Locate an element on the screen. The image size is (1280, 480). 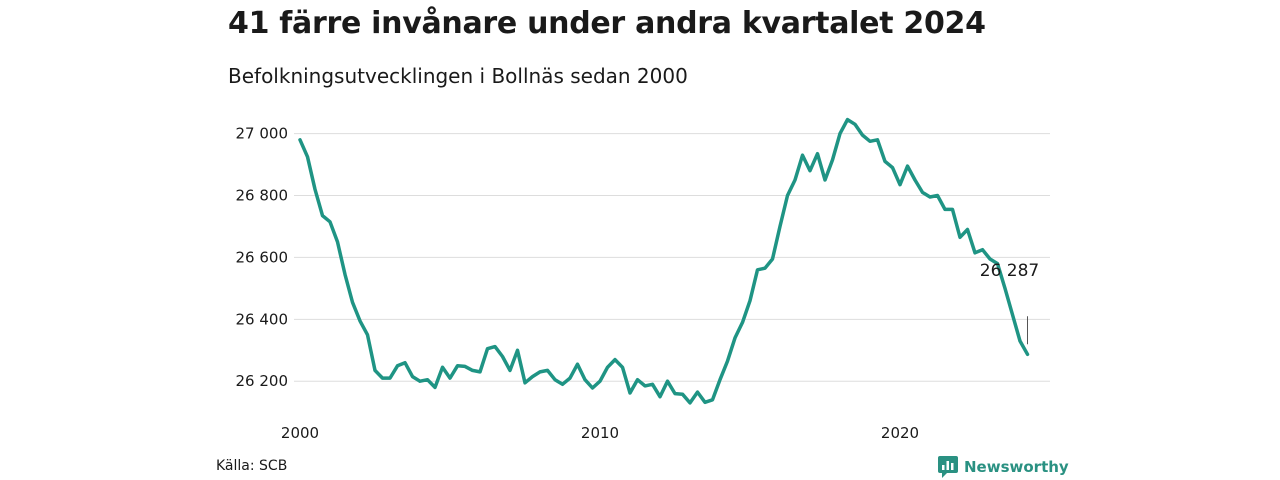
x-tick-label: 2000 is located at coordinates (300, 433).